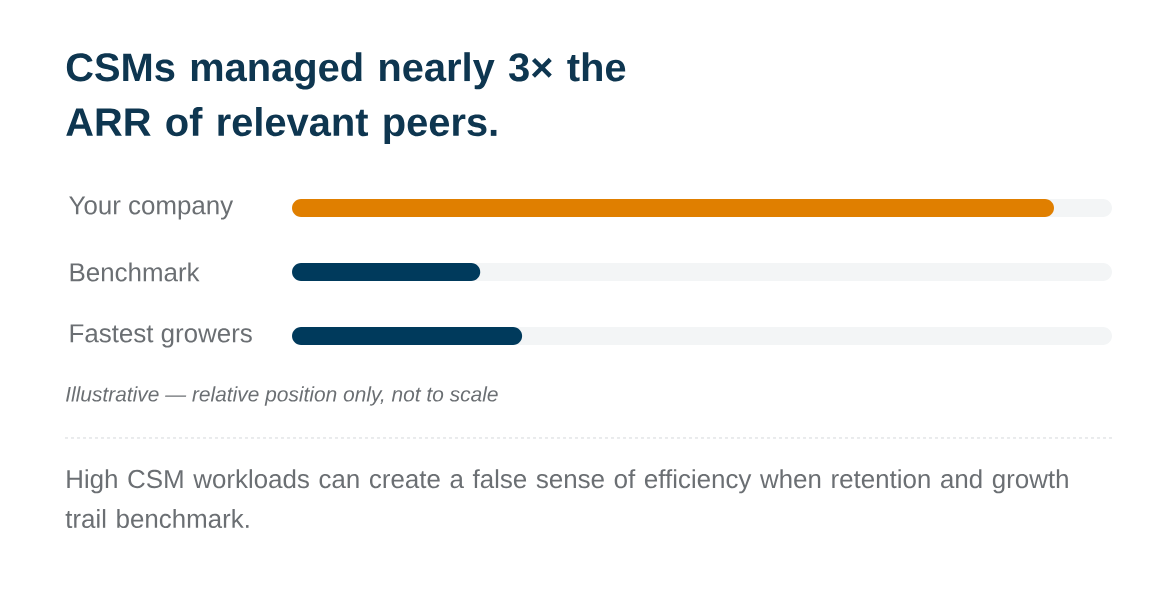 This screenshot has height=600, width=1176. Describe the element at coordinates (151, 208) in the screenshot. I see `y-tick-label: Your company` at that location.